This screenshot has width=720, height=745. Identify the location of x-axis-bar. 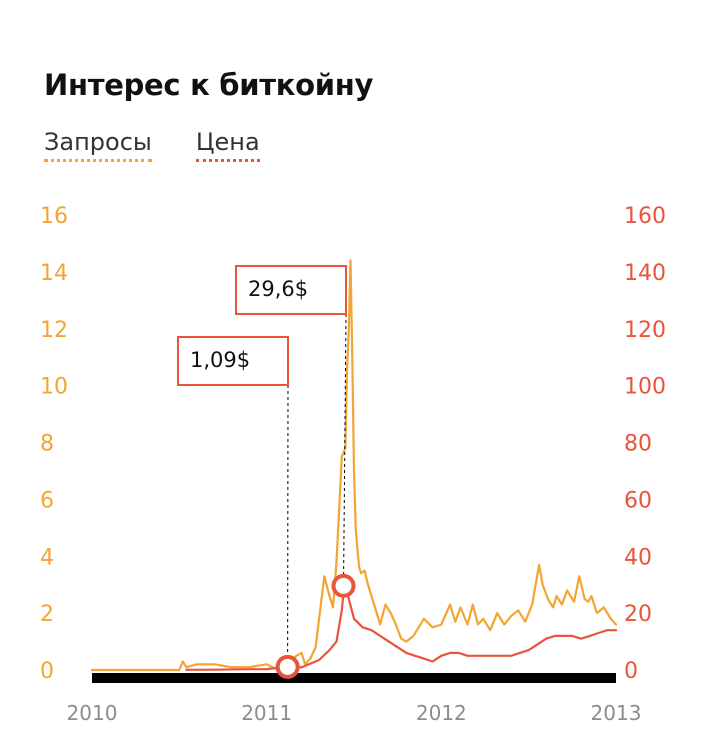
(354, 678).